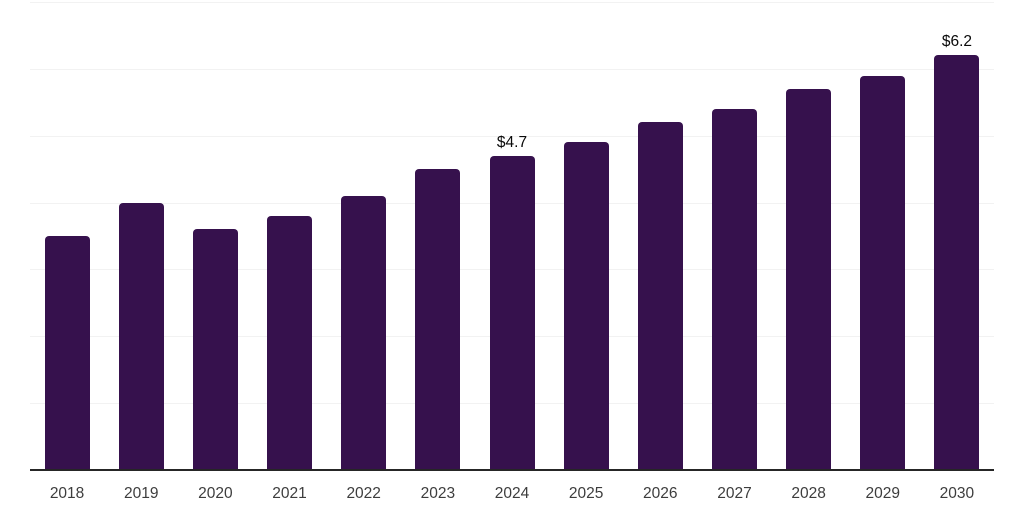 This screenshot has height=512, width=1024. What do you see at coordinates (956, 42) in the screenshot?
I see `bar-value-label-2030: $6.2` at bounding box center [956, 42].